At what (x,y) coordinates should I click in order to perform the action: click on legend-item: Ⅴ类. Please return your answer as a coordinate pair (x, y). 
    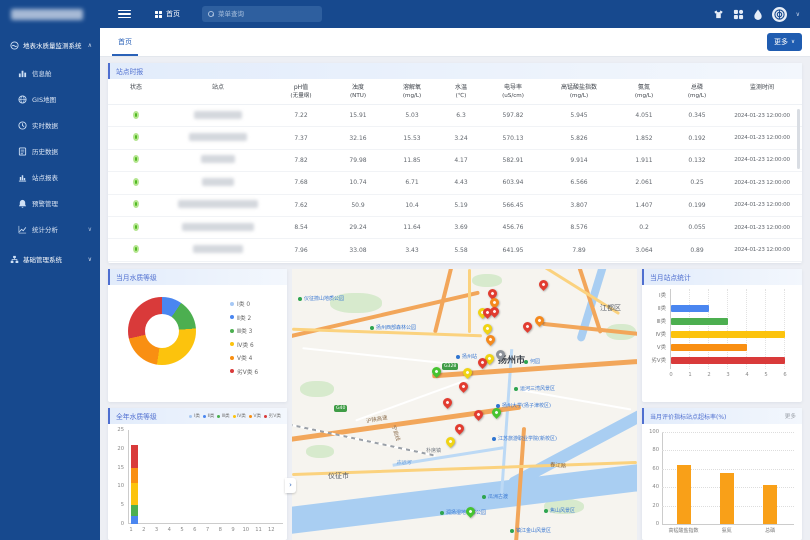
    Looking at the image, I should click on (254, 416).